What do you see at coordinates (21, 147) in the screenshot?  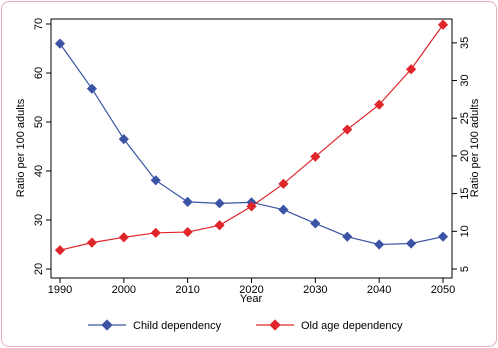 I see `left-axis-title: Ratio per 100 adults` at bounding box center [21, 147].